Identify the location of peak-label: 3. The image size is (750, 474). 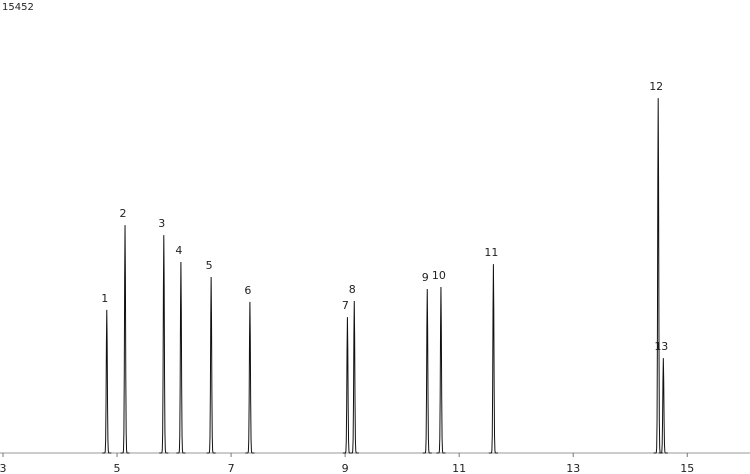
(161, 223).